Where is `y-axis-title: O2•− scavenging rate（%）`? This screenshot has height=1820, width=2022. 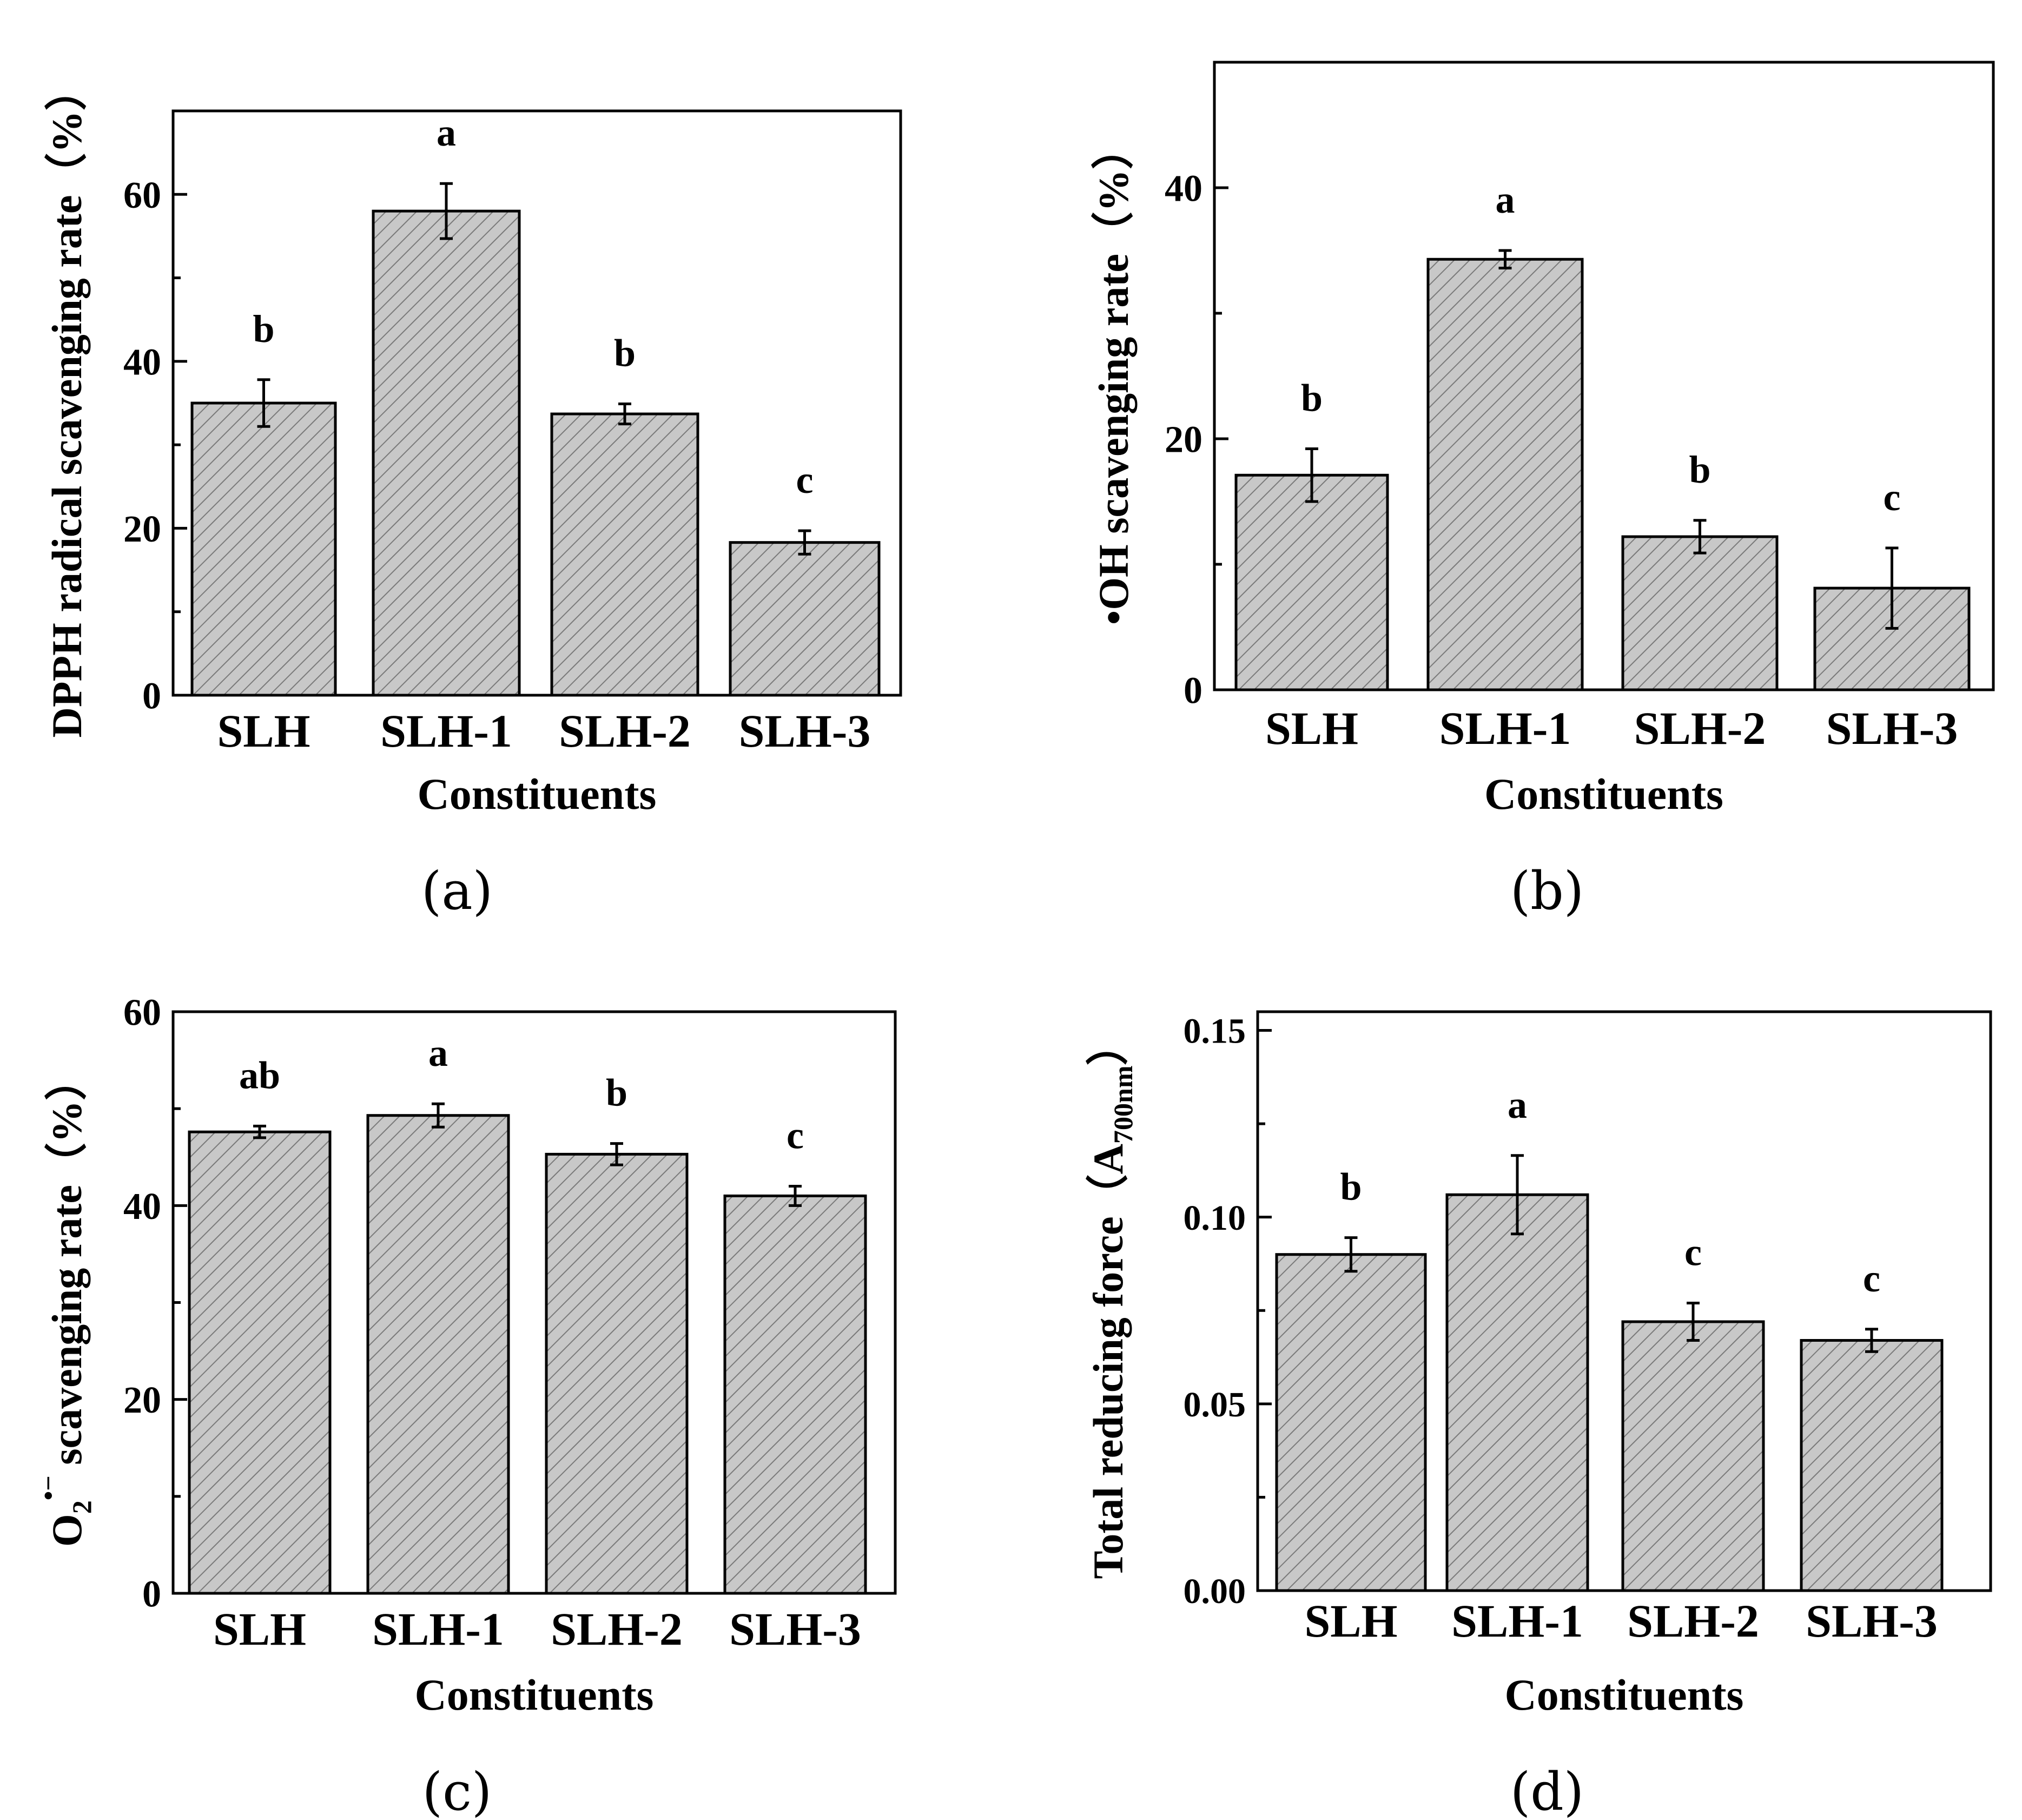 y-axis-title: O2•− scavenging rate（%） is located at coordinates (65, 1302).